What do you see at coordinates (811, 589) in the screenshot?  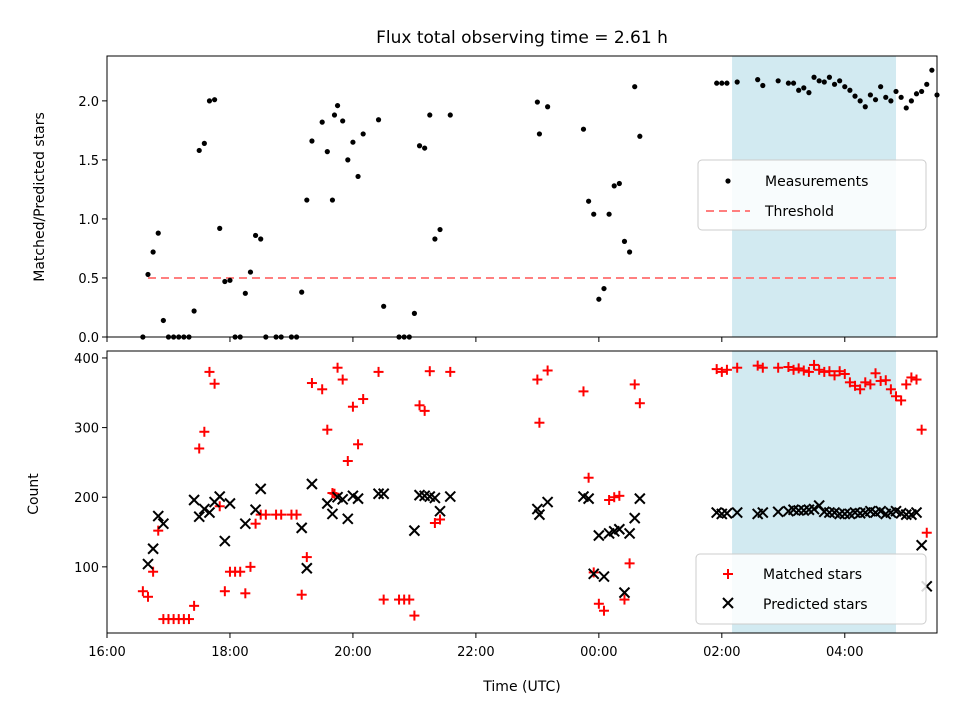 I see `bottom-legend-box` at bounding box center [811, 589].